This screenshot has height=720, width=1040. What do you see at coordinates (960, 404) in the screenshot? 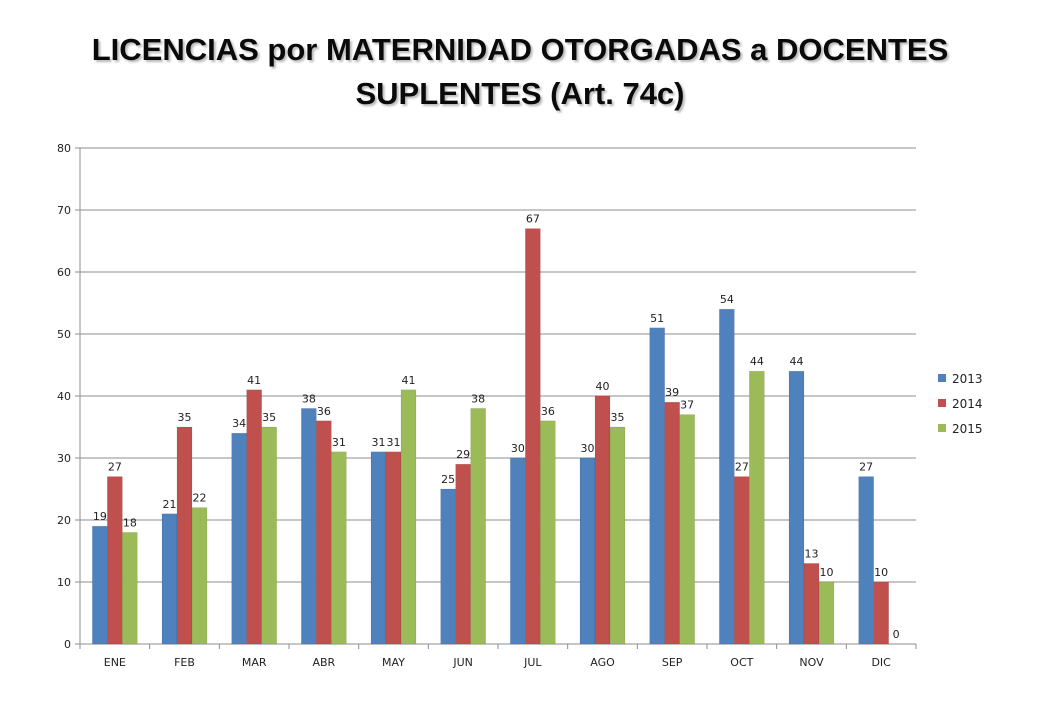
I see `legend: 2013 2014 2015` at bounding box center [960, 404].